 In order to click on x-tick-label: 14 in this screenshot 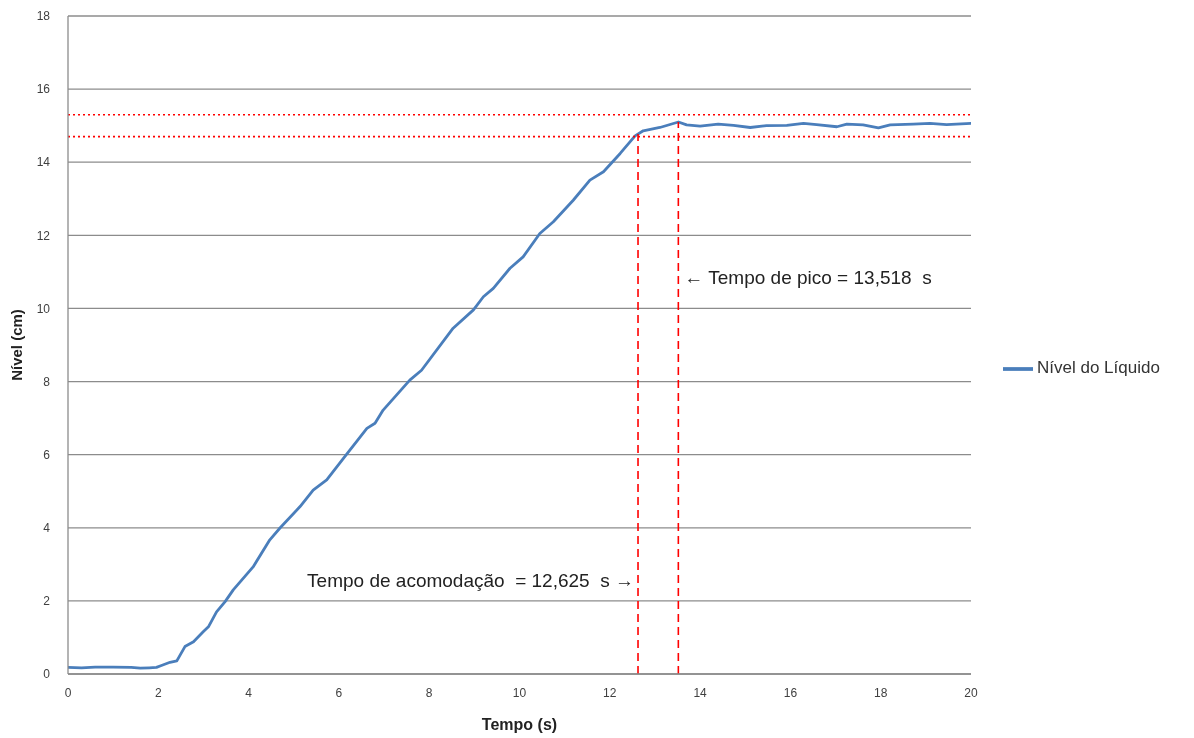, I will do `click(700, 692)`.